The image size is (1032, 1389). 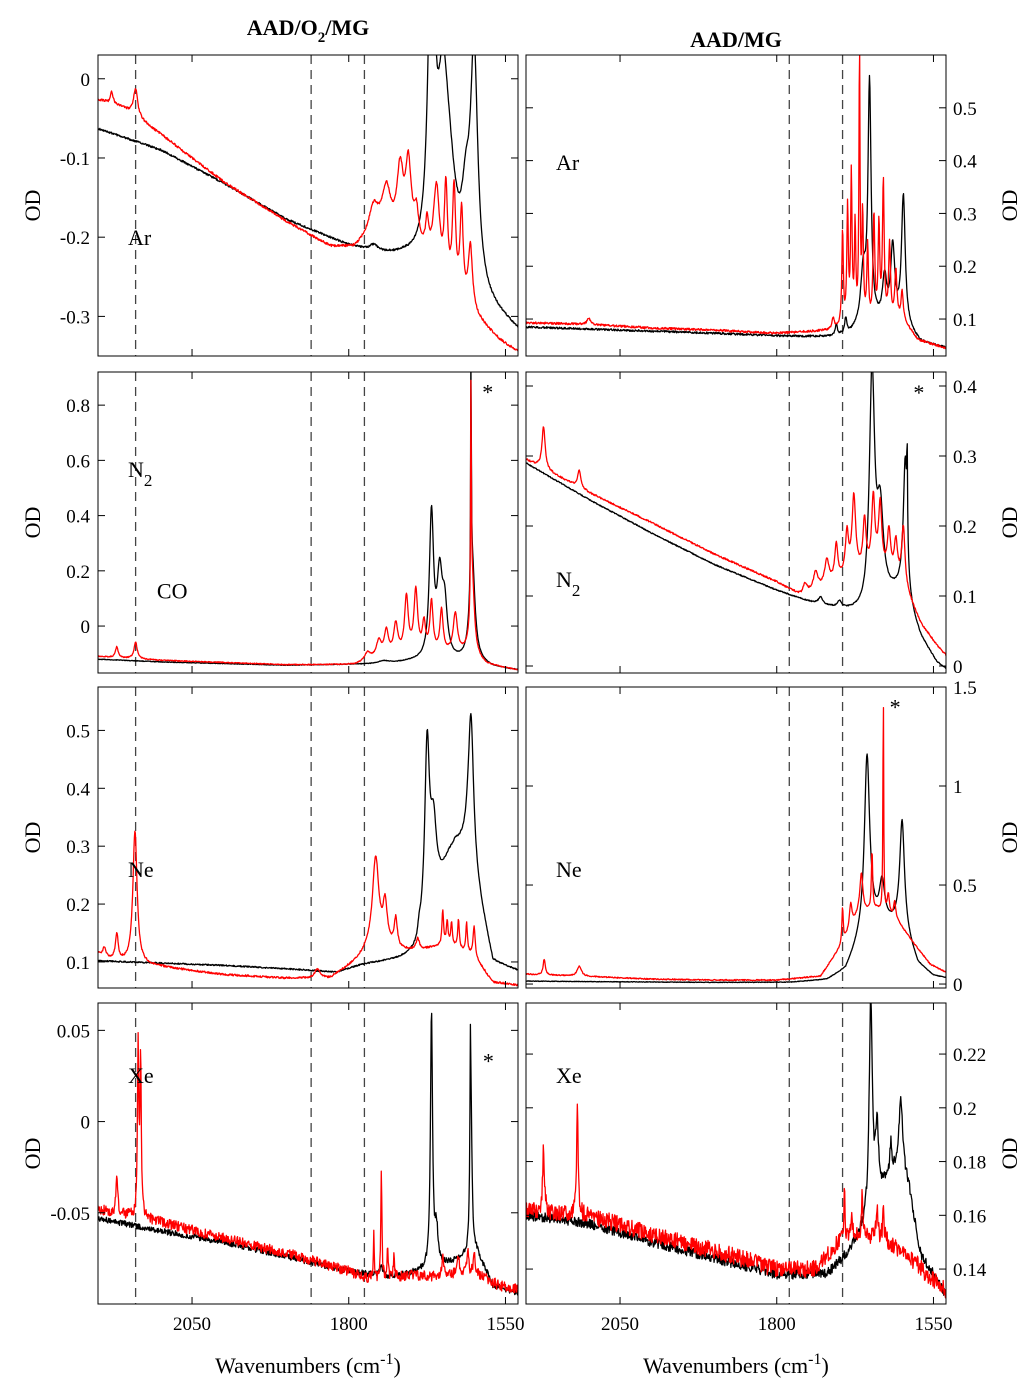 What do you see at coordinates (965, 109) in the screenshot?
I see `y-tick-label: 0.5` at bounding box center [965, 109].